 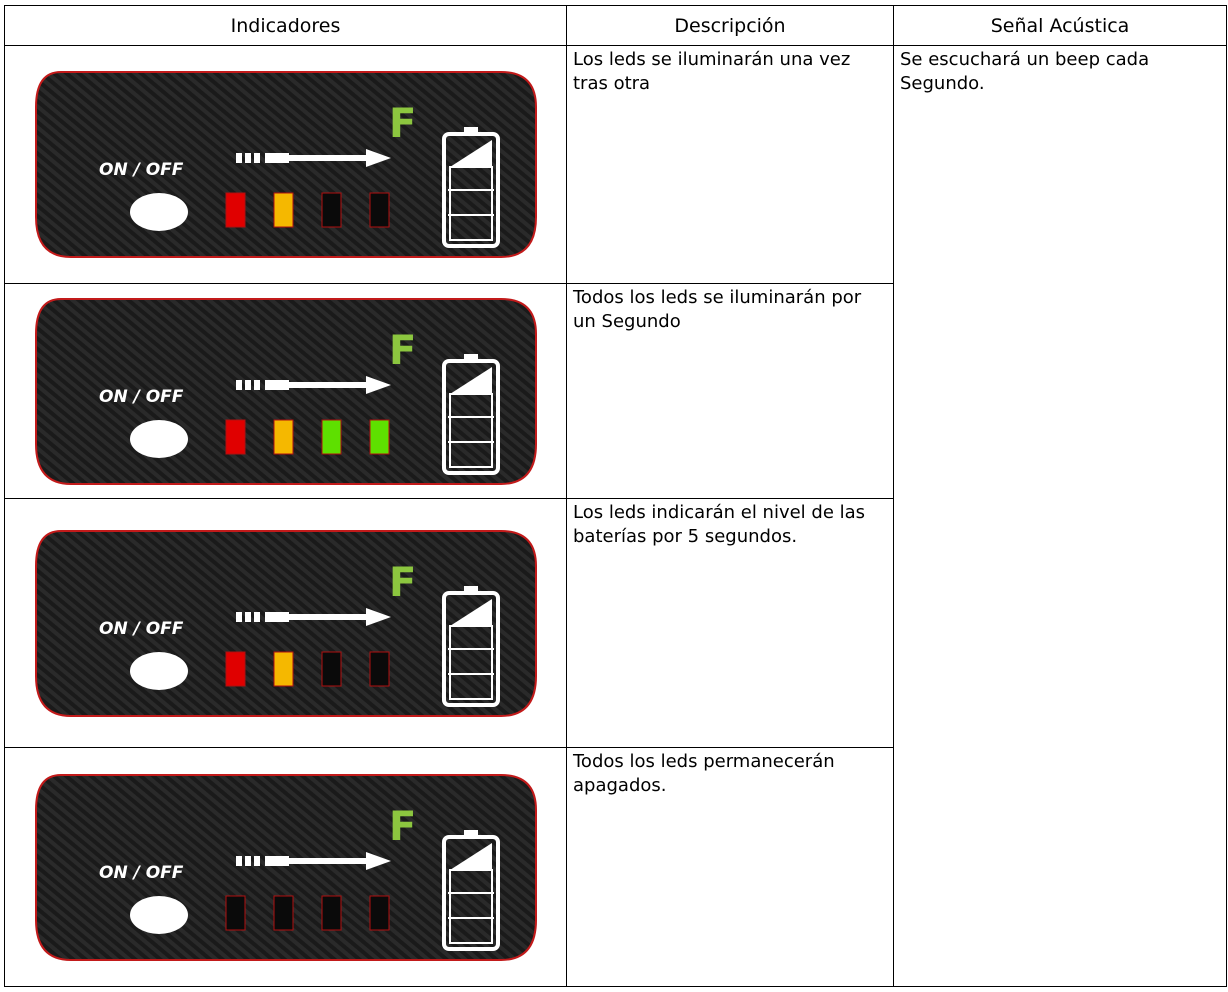 What do you see at coordinates (730, 164) in the screenshot?
I see `description: Los leds se iluminarán una vez tras otra` at bounding box center [730, 164].